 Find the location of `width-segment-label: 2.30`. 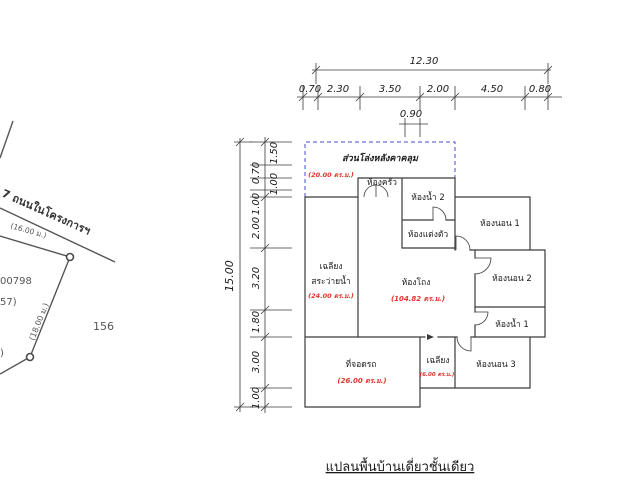

width-segment-label: 2.30 is located at coordinates (338, 89).